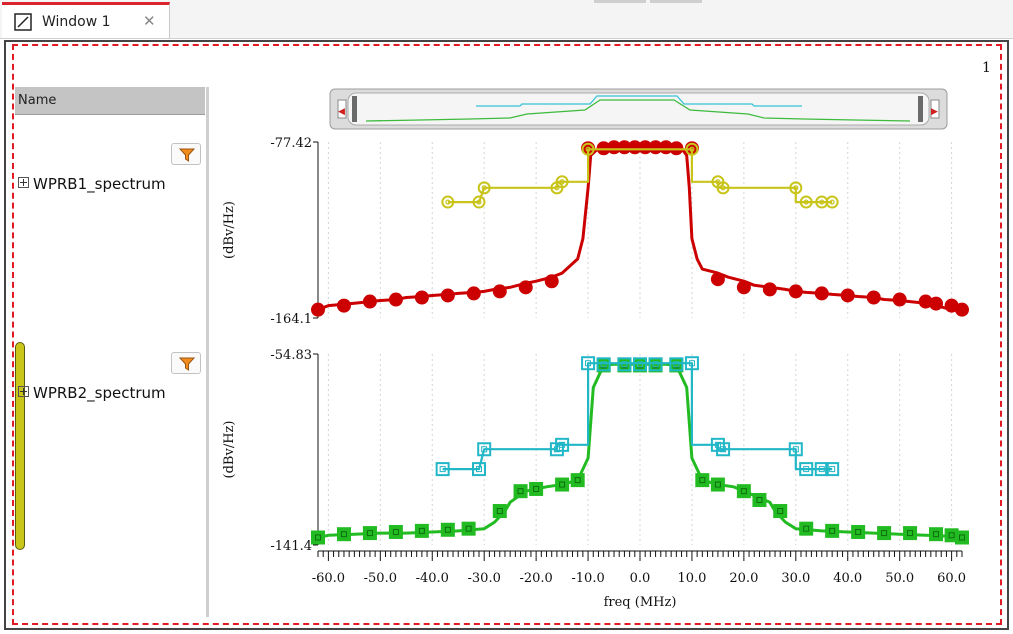  I want to click on tree-item-wprb2: WPRB2_spectrum, so click(92, 393).